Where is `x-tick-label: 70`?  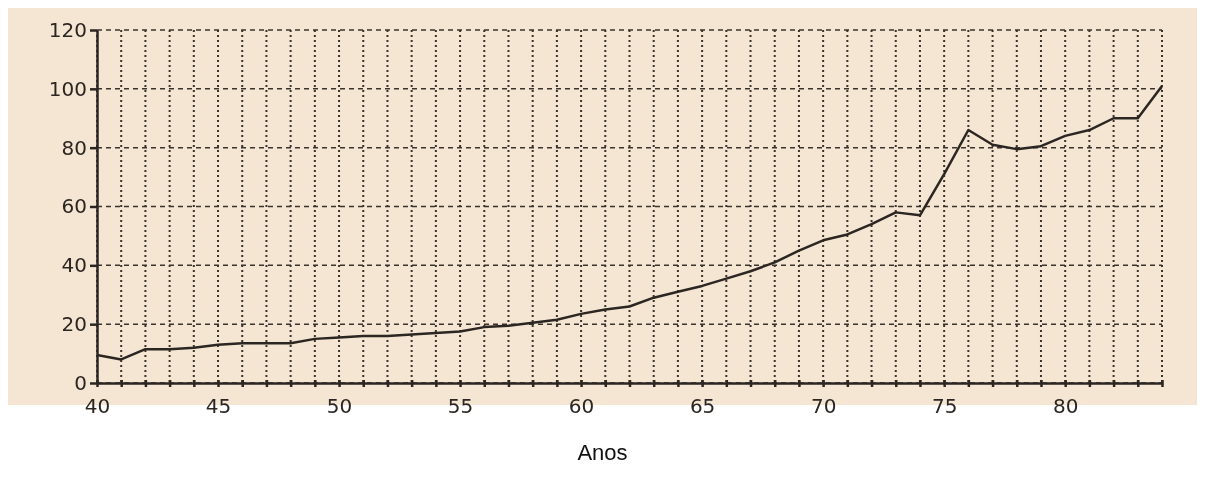 x-tick-label: 70 is located at coordinates (823, 406).